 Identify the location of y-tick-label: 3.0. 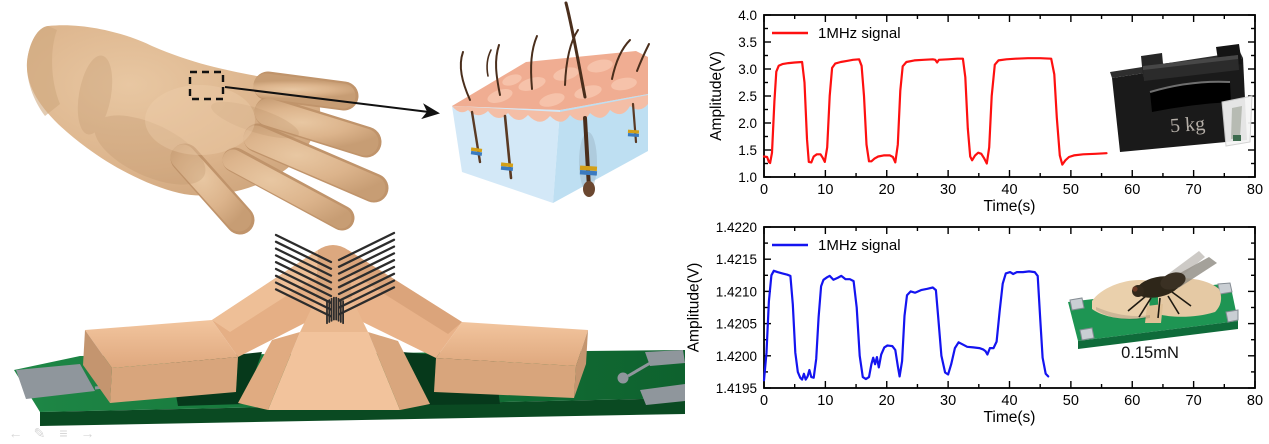
(747, 69).